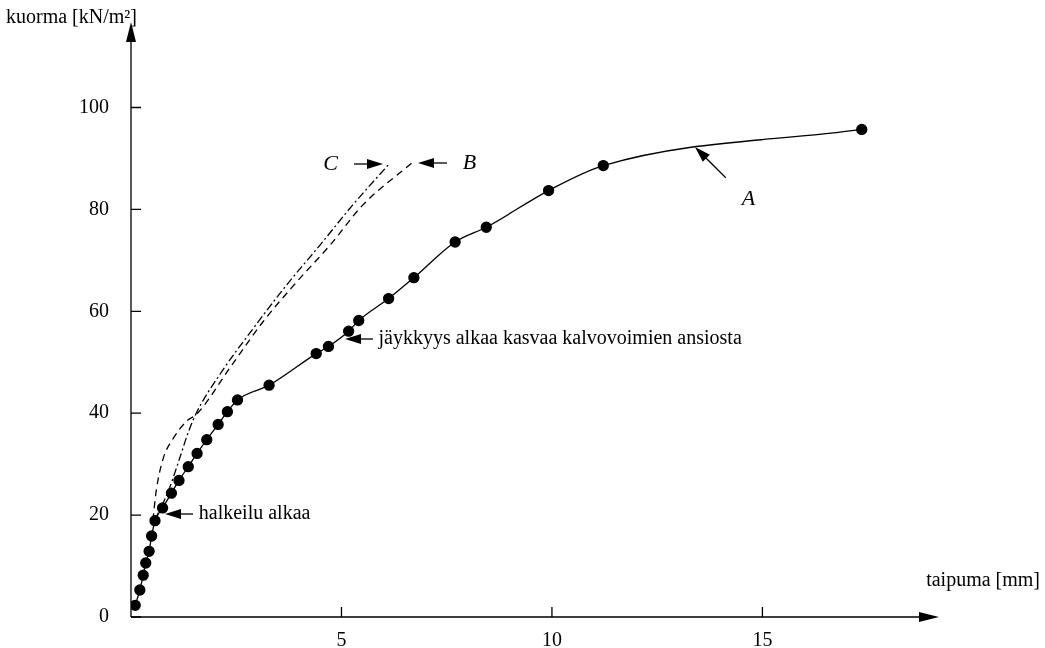 The width and height of the screenshot is (1045, 648). I want to click on annotation: halkeilu alkaa, so click(254, 512).